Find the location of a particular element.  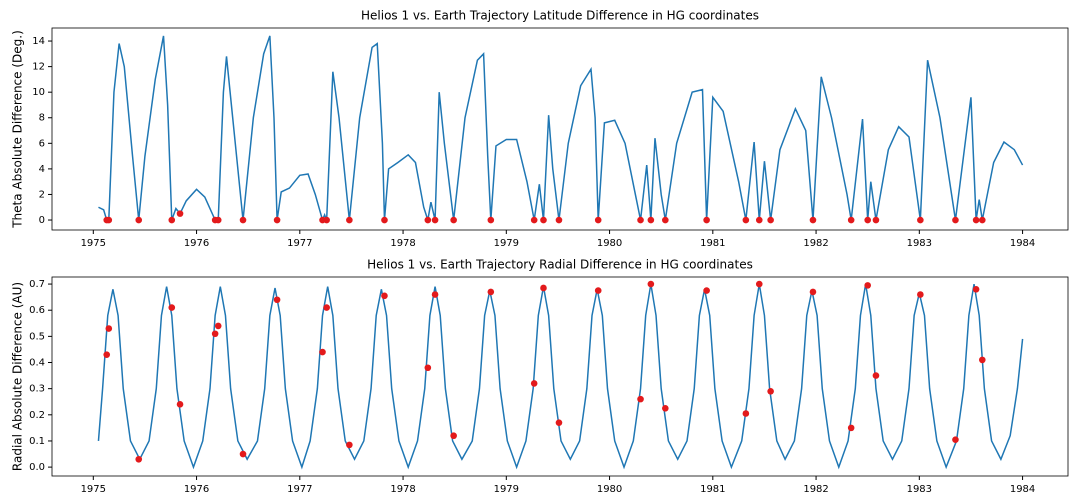

y-tick-label: 12 is located at coordinates (38, 67).